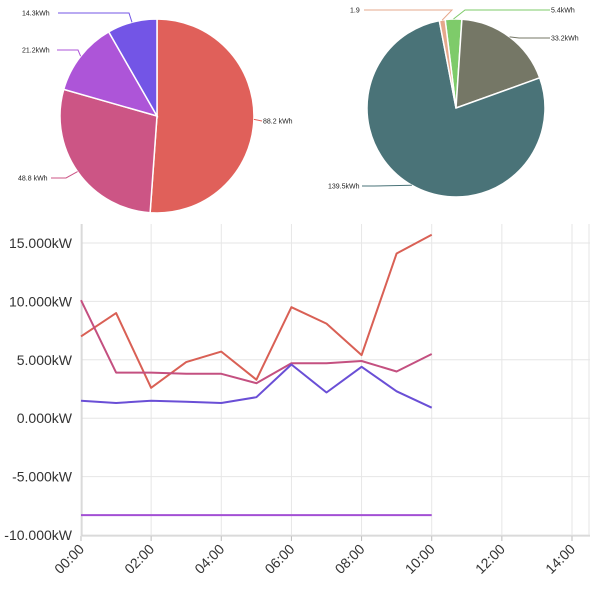  I want to click on y-tick-label: 5.000kW, so click(45, 360).